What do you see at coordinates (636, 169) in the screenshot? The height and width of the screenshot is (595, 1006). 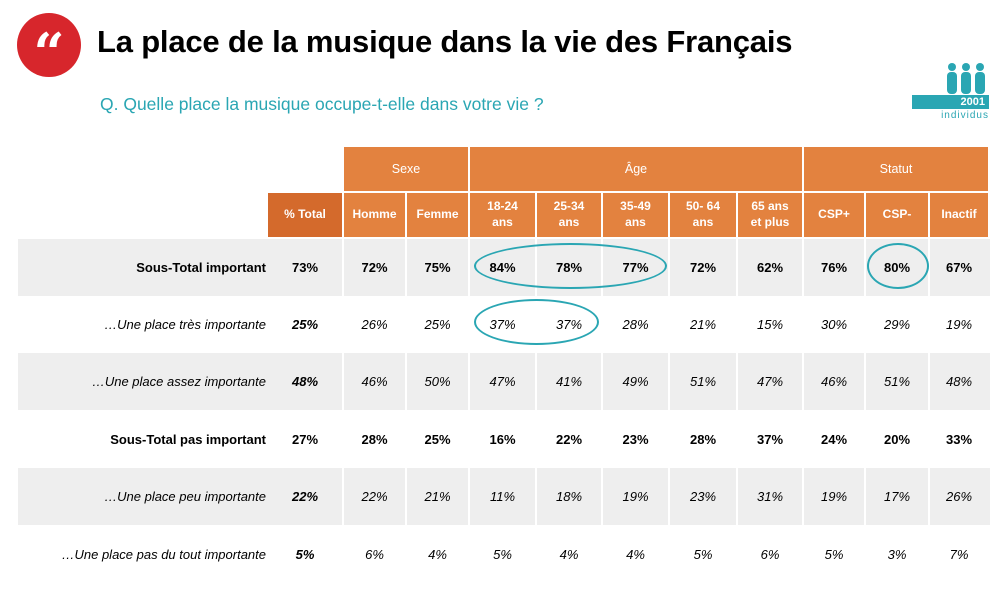 I see `group-header: Âge` at bounding box center [636, 169].